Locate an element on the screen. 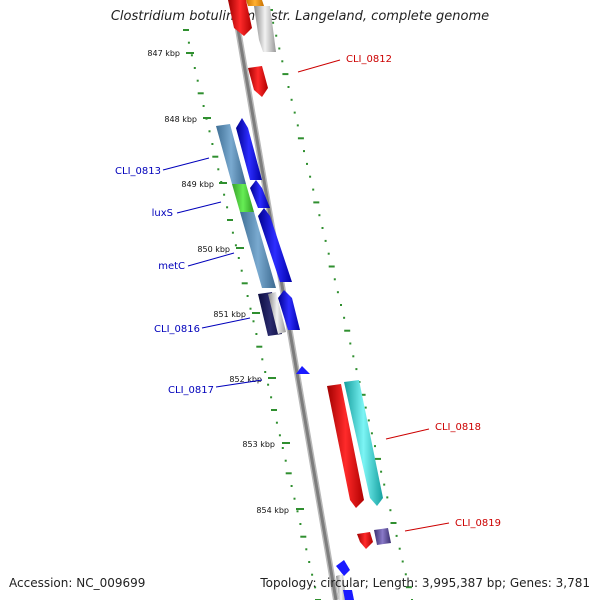 Image resolution: width=600 pixels, height=600 pixels. gene-bottom-grey is located at coordinates (341, 587).